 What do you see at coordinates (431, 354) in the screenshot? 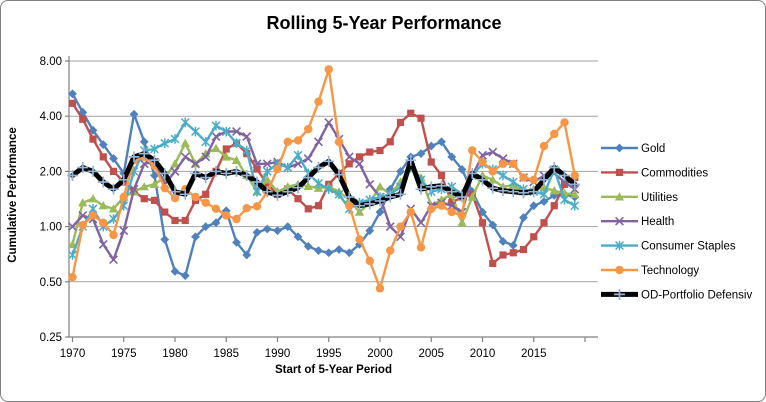
I see `x-tick-label: 2005` at bounding box center [431, 354].